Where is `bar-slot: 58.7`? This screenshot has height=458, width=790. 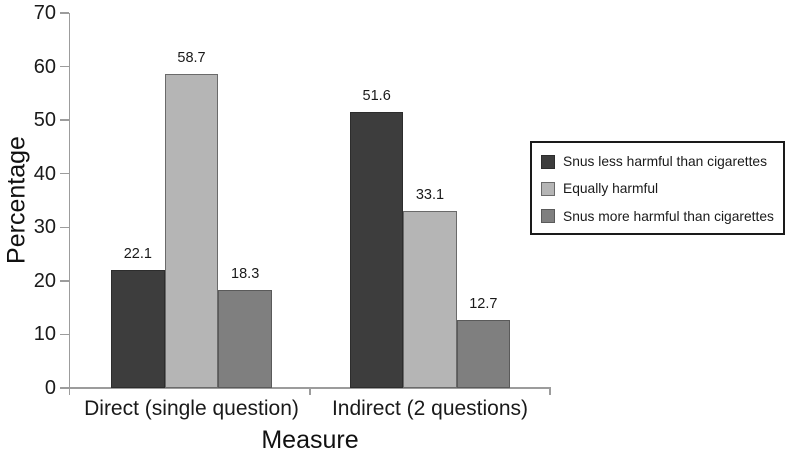
bar-slot: 58.7 is located at coordinates (191, 200).